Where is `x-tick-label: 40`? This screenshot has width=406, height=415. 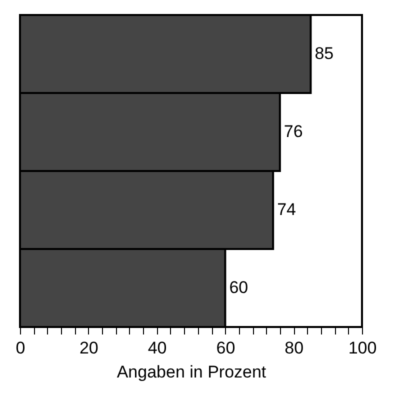
x-tick-label: 40 is located at coordinates (157, 348).